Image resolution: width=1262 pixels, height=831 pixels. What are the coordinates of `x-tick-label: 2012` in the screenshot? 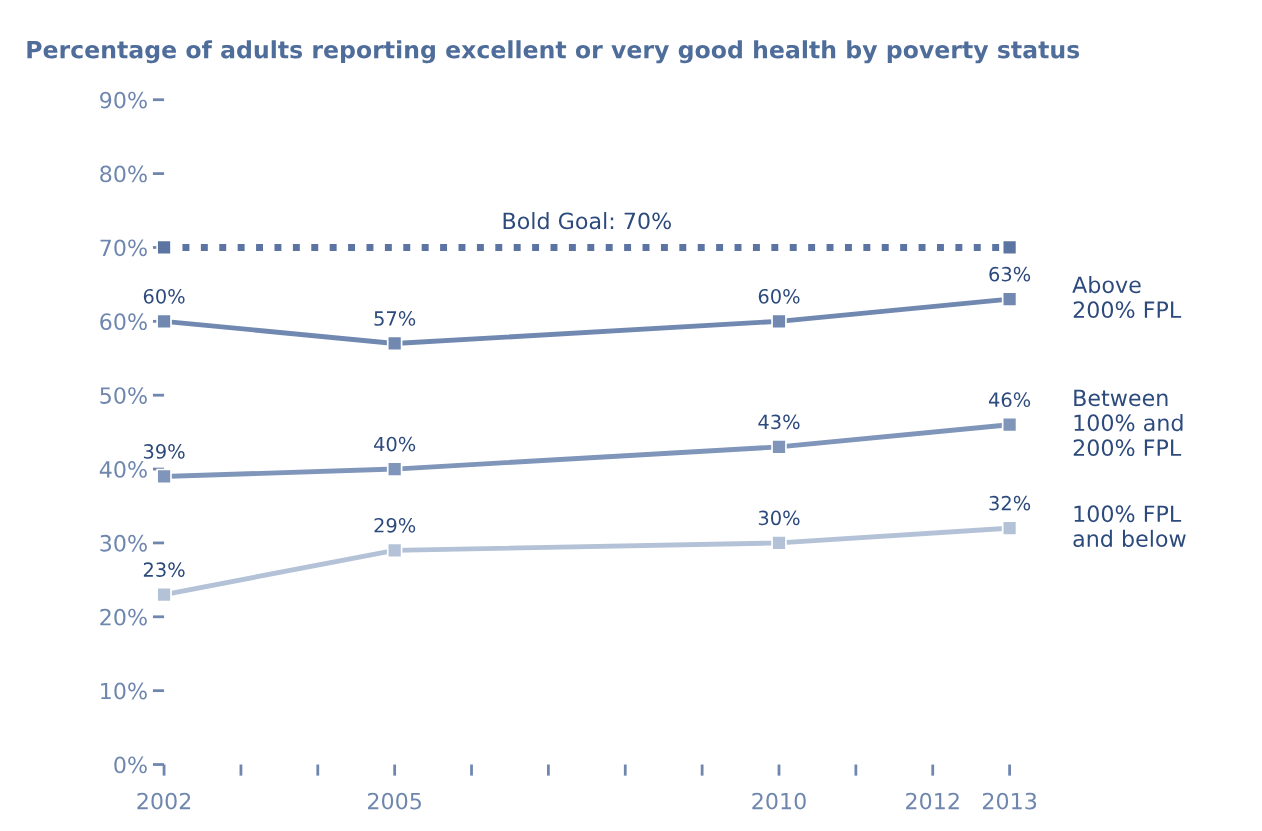 It's located at (932, 801).